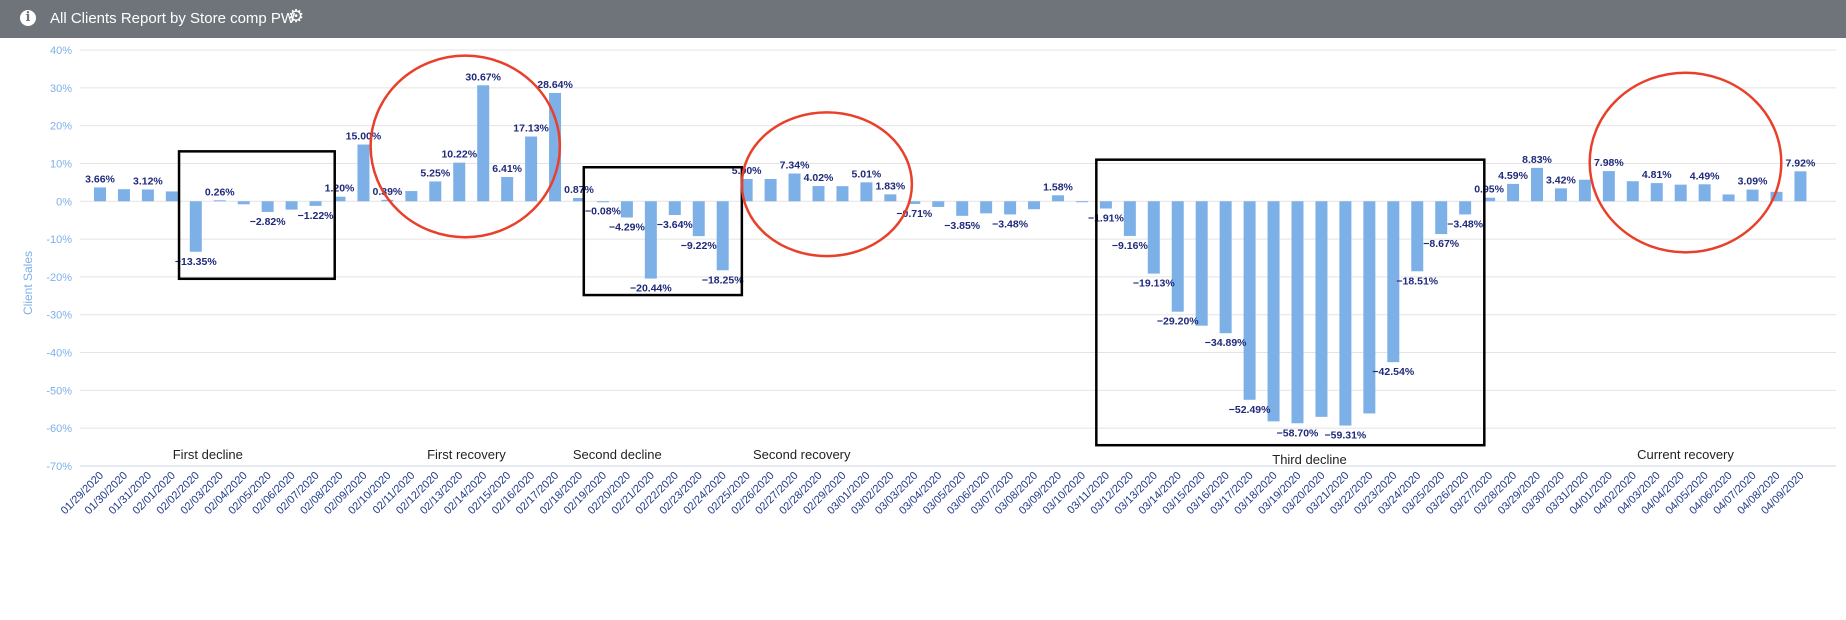 This screenshot has width=1846, height=620. I want to click on data-label: −3.48%, so click(1010, 224).